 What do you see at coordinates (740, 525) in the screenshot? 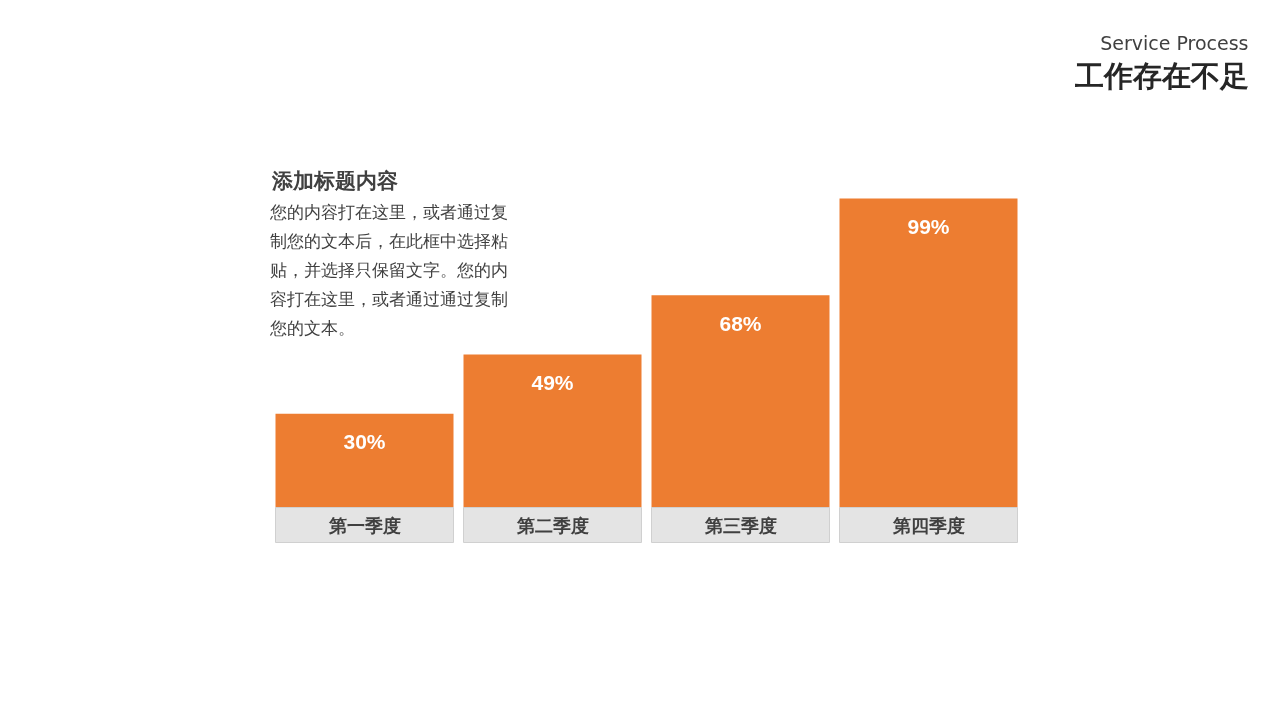
I see `x-tick-label: 第三季度` at bounding box center [740, 525].